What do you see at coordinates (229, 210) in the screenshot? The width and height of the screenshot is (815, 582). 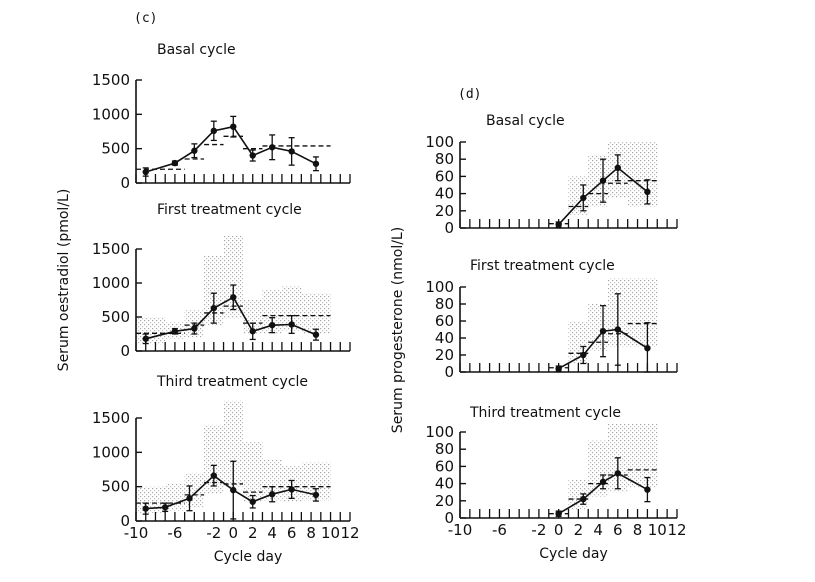 I see `chart-title: First treatment cycle` at bounding box center [229, 210].